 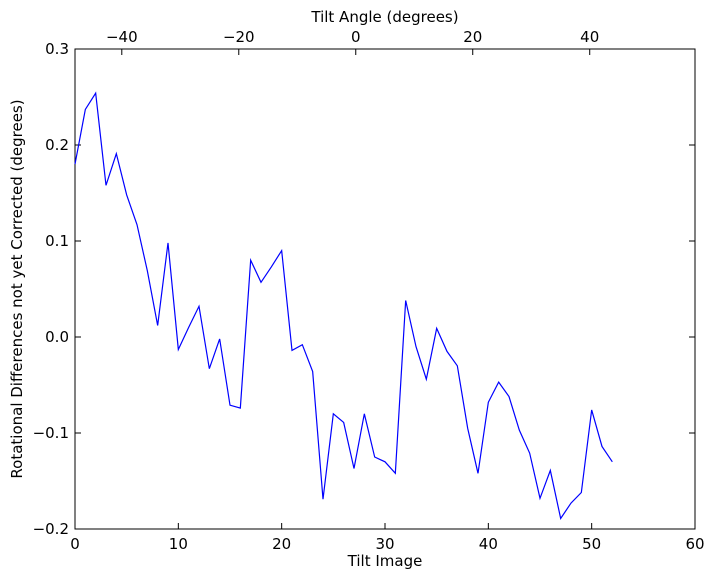 What do you see at coordinates (384, 544) in the screenshot?
I see `x-tick-label: 30` at bounding box center [384, 544].